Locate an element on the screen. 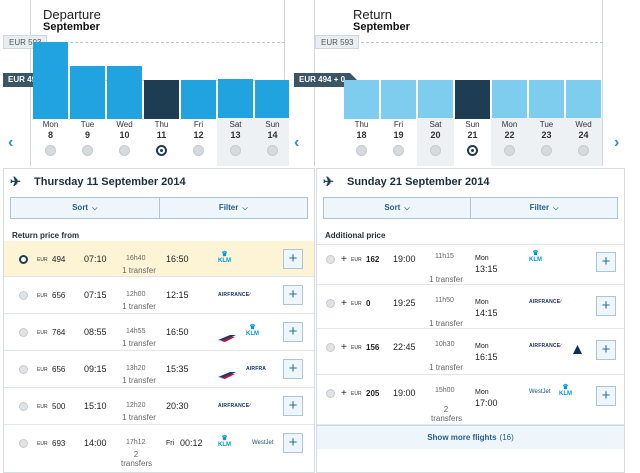  arrival-time: 15:35 is located at coordinates (177, 369).